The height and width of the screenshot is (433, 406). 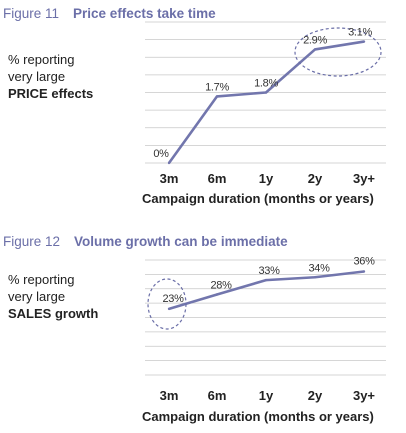 I want to click on figure-header: Figure 12 Volume growth can be immediate, so click(x=145, y=241).